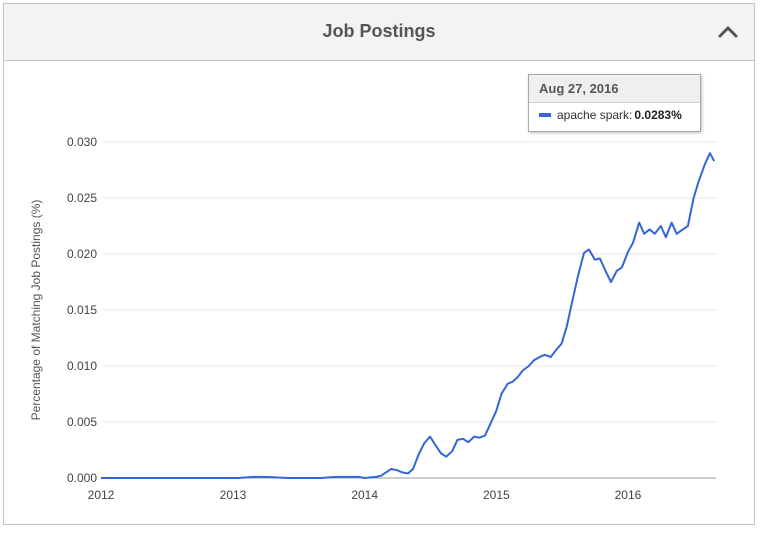 This screenshot has width=762, height=533. What do you see at coordinates (628, 495) in the screenshot?
I see `x-tick-label: 2016` at bounding box center [628, 495].